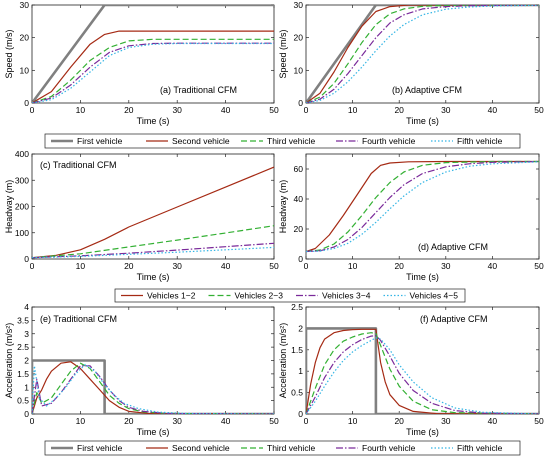 Image resolution: width=550 pixels, height=460 pixels. Describe the element at coordinates (283, 53) in the screenshot. I see `y-axis-label: Speed (m/s)` at that location.